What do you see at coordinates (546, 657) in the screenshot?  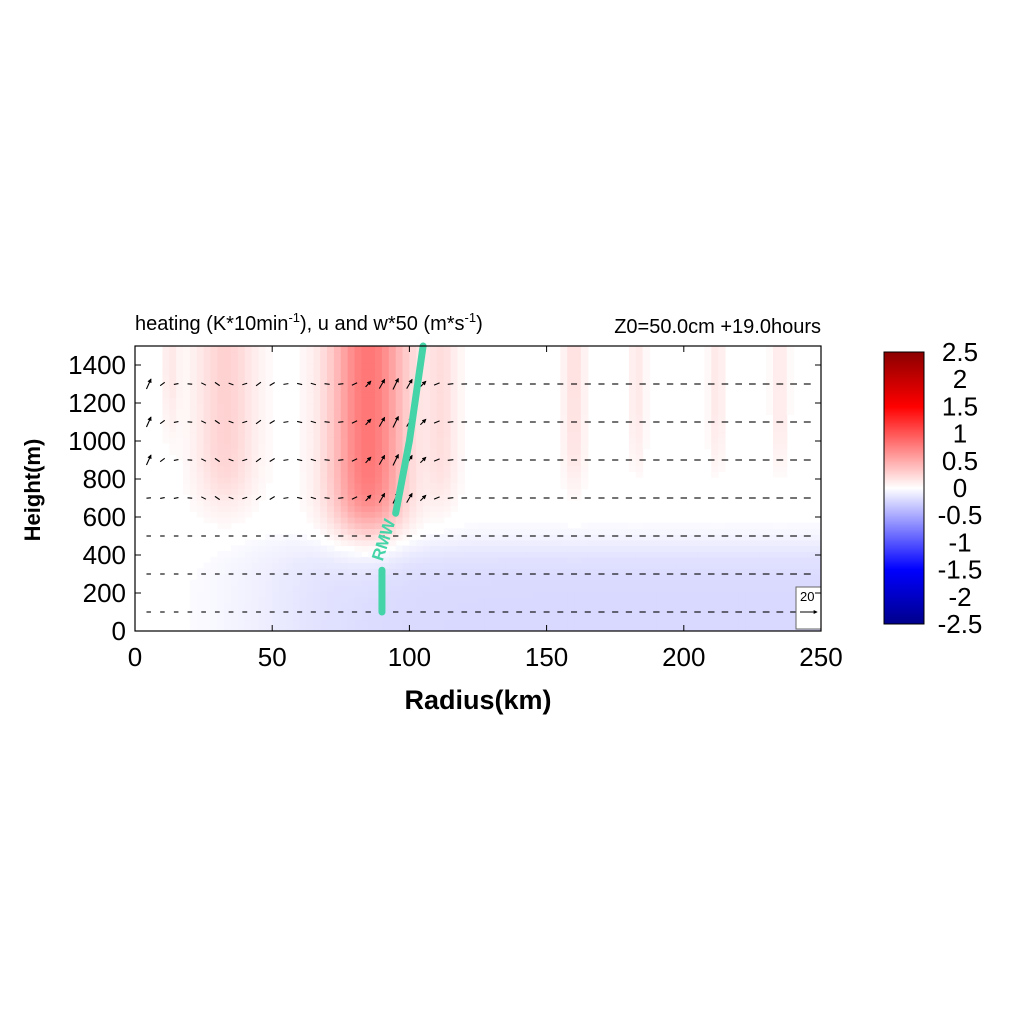 I see `x-tick-label: 150` at bounding box center [546, 657].